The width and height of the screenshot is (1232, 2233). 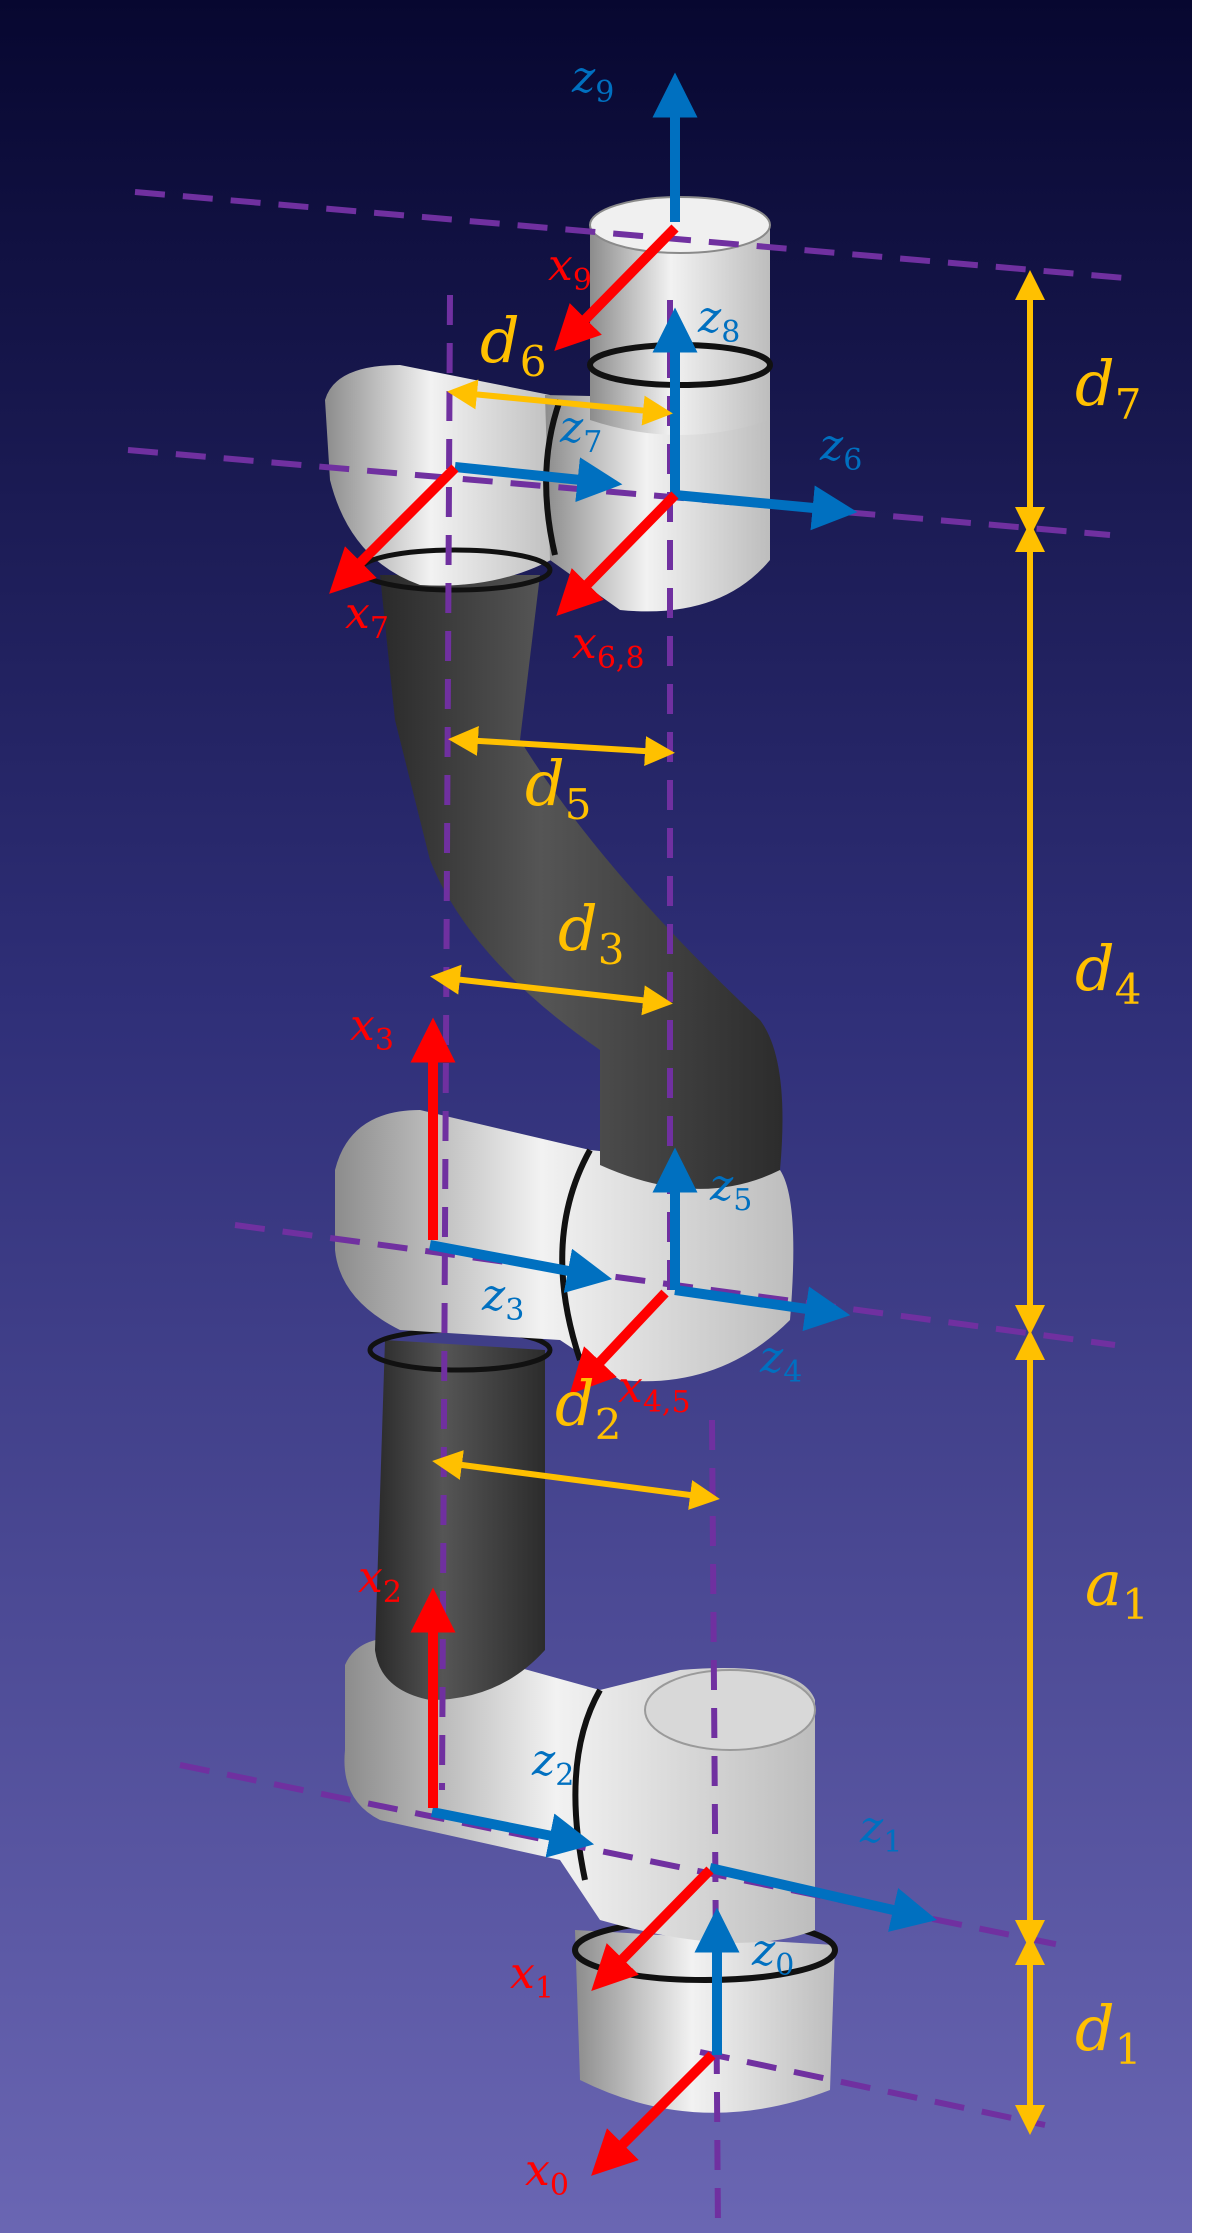 I want to click on shoulder-cap, so click(x=730, y=1710).